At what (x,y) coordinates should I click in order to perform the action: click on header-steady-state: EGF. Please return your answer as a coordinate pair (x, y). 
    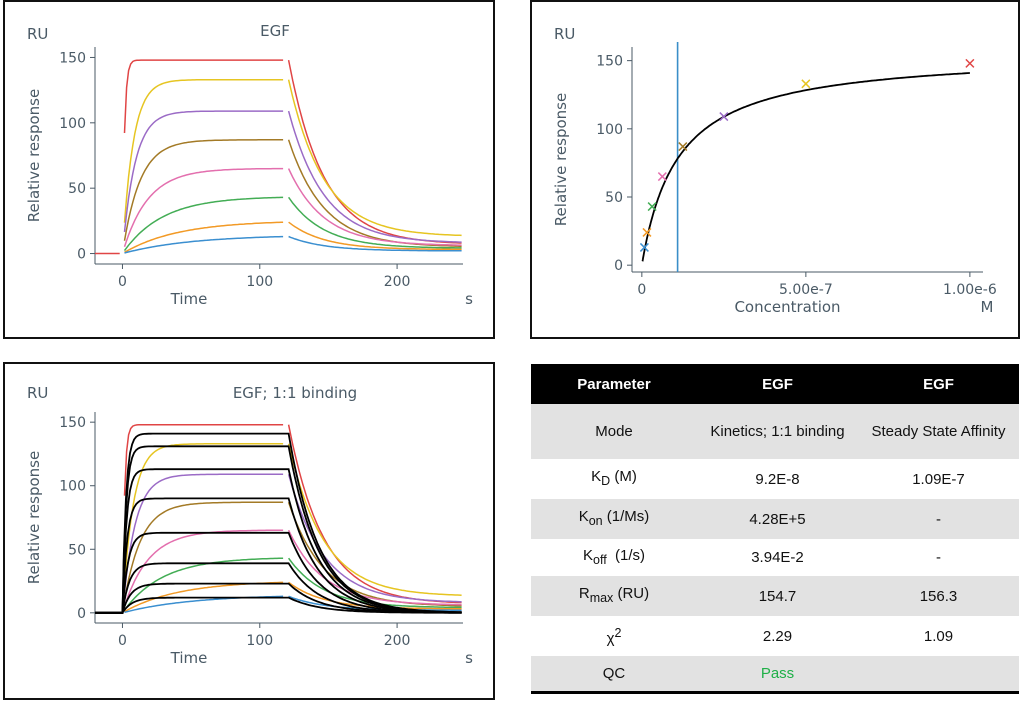
    Looking at the image, I should click on (938, 384).